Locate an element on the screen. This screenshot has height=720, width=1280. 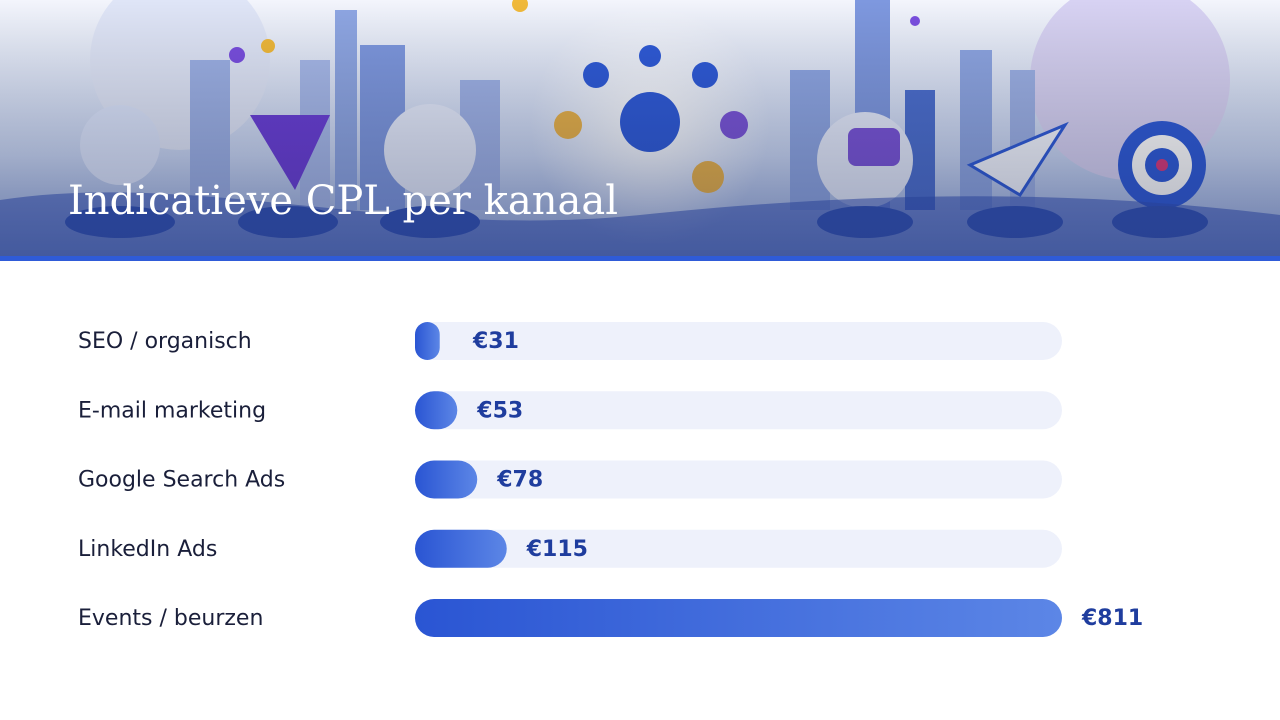
value-label: €78 is located at coordinates (519, 480).